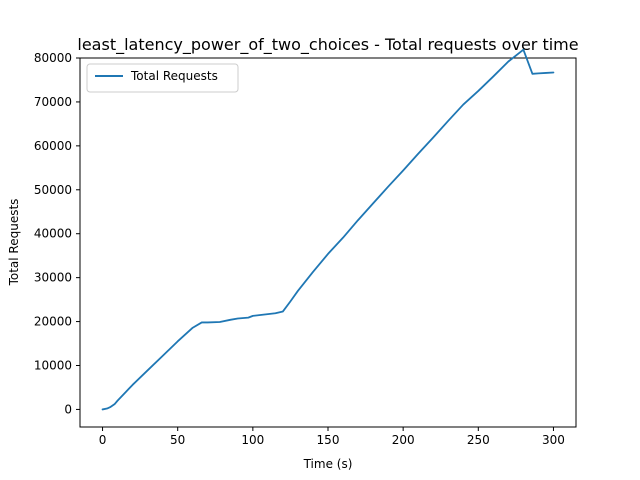 The height and width of the screenshot is (480, 640). I want to click on legend-box, so click(162, 78).